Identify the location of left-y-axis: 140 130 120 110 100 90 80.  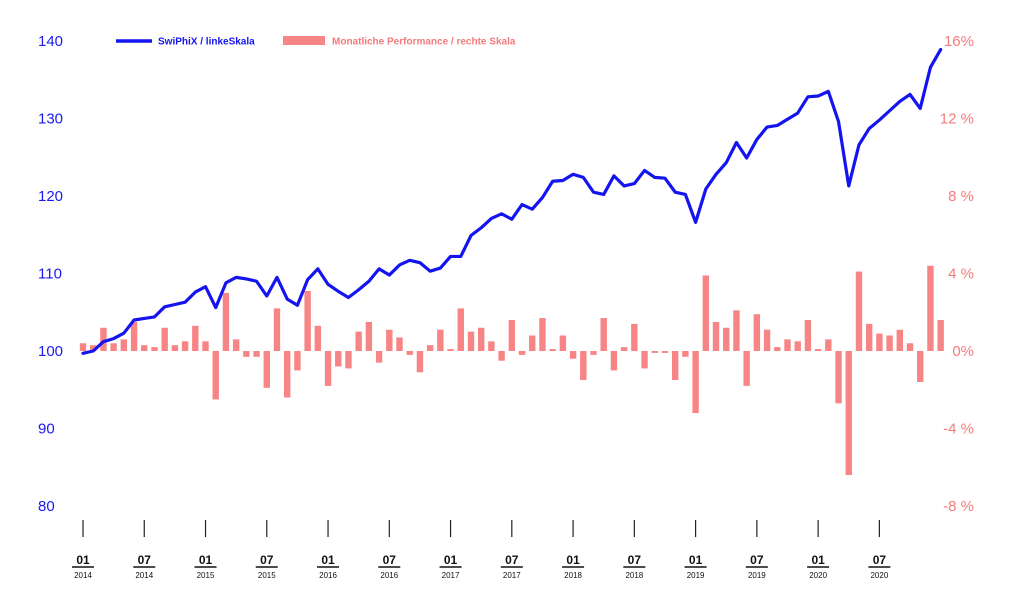
(50, 274).